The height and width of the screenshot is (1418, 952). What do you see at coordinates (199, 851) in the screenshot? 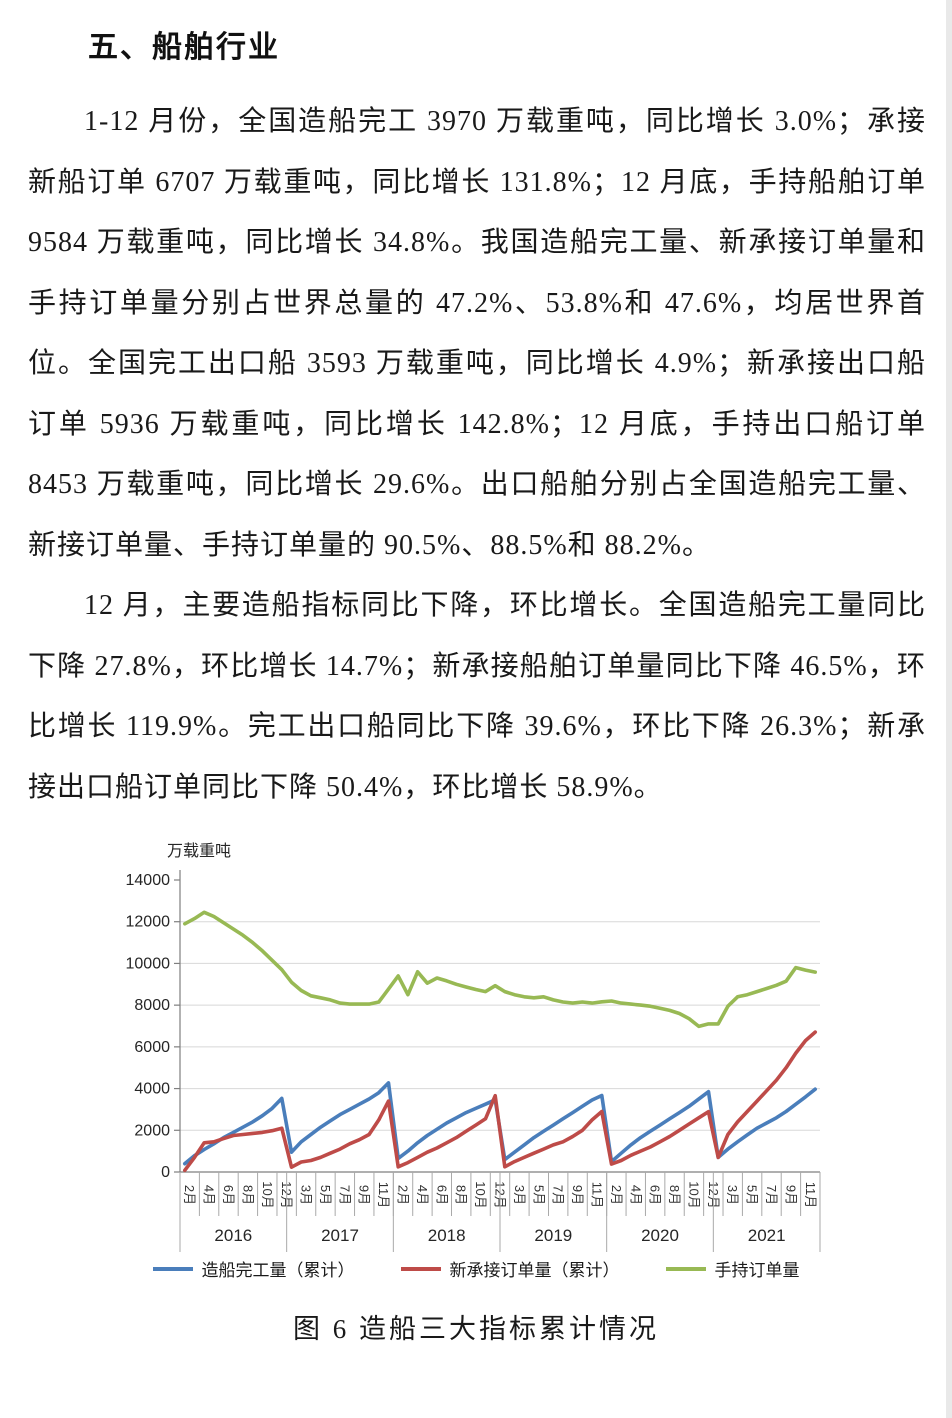
I see `y-axis-unit-label: 万载重吨` at bounding box center [199, 851].